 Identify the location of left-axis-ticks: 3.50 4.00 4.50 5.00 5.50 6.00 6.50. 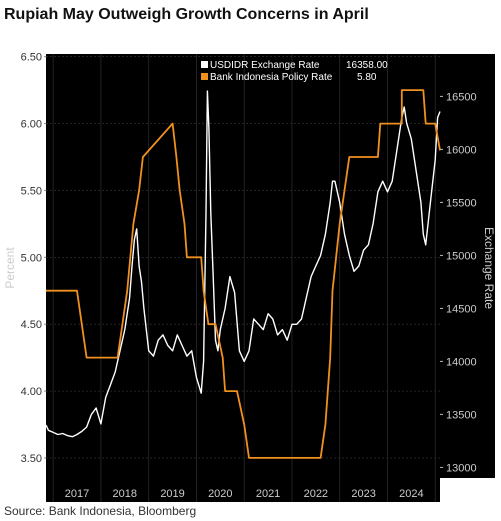
(33, 258).